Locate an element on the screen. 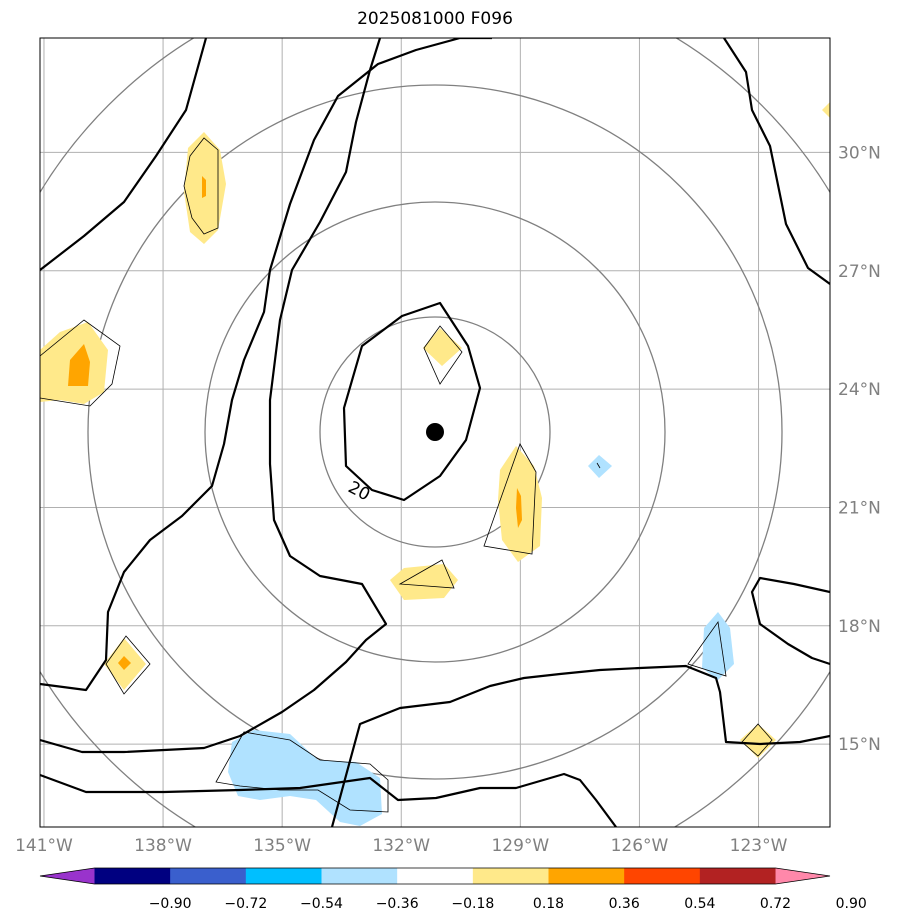 The image size is (900, 924). colorbar-tick-label: 0.54 is located at coordinates (699, 904).